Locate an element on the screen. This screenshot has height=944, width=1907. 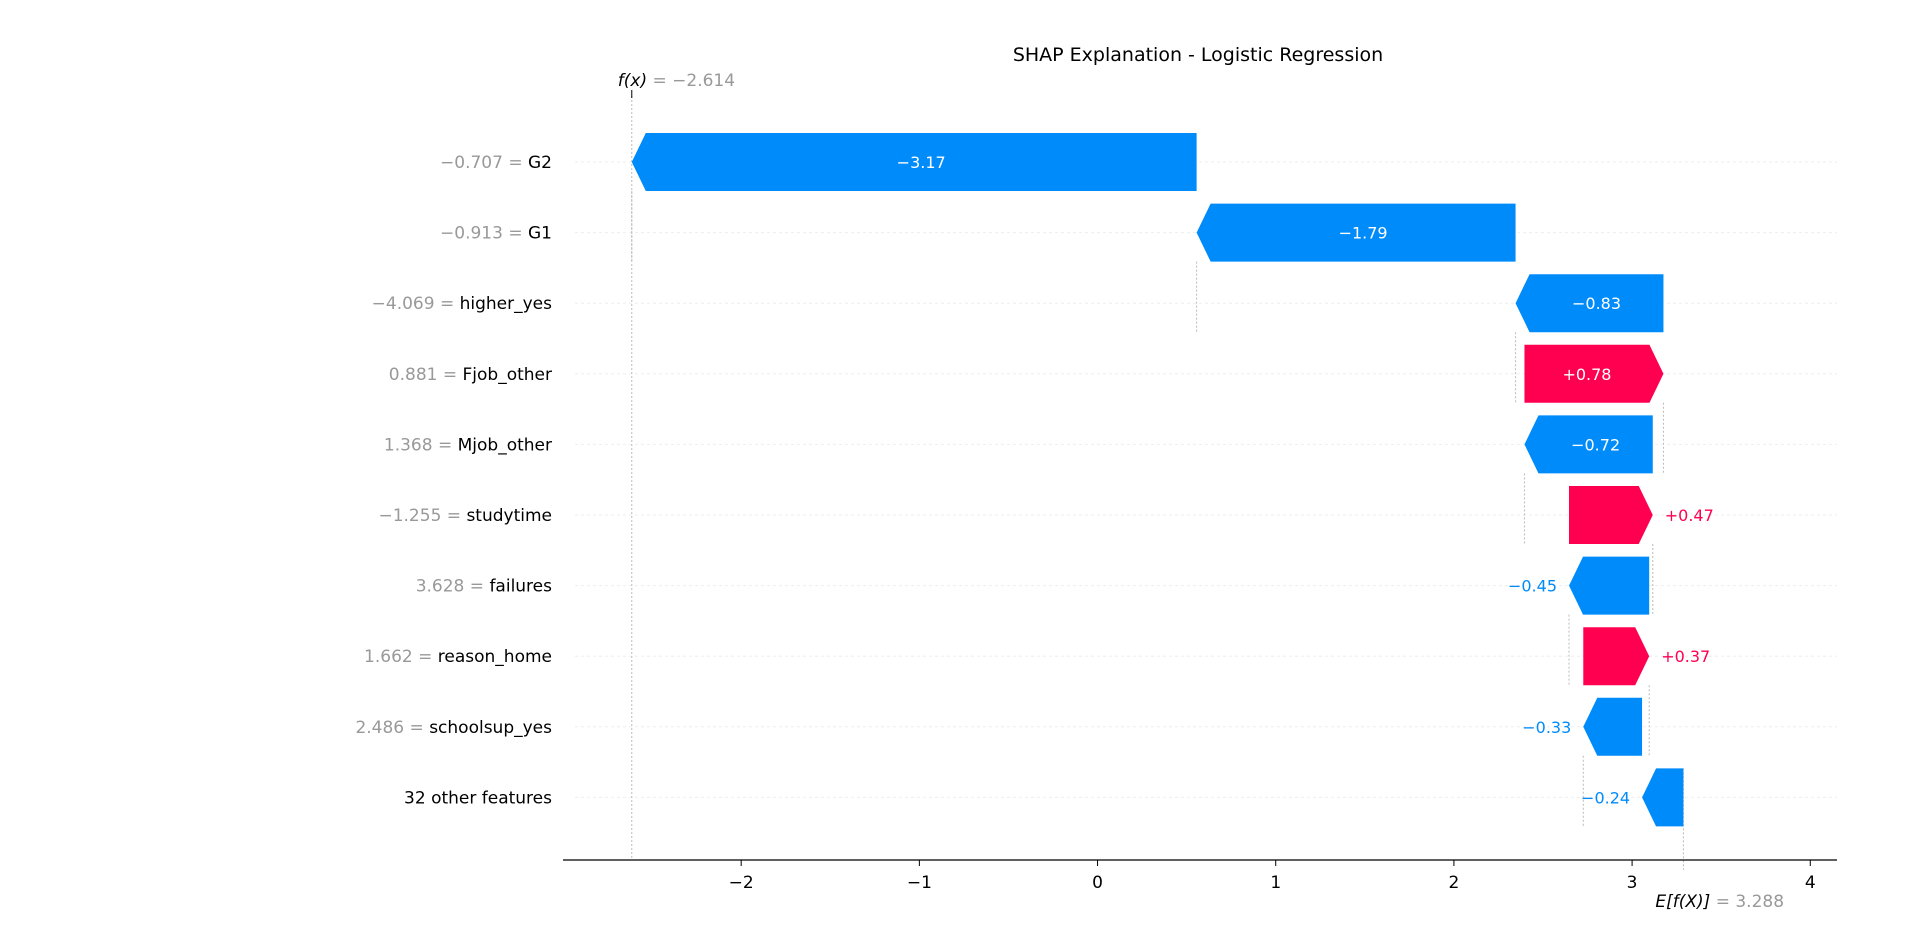
feature-label: −0.707 = G2 is located at coordinates (496, 163).